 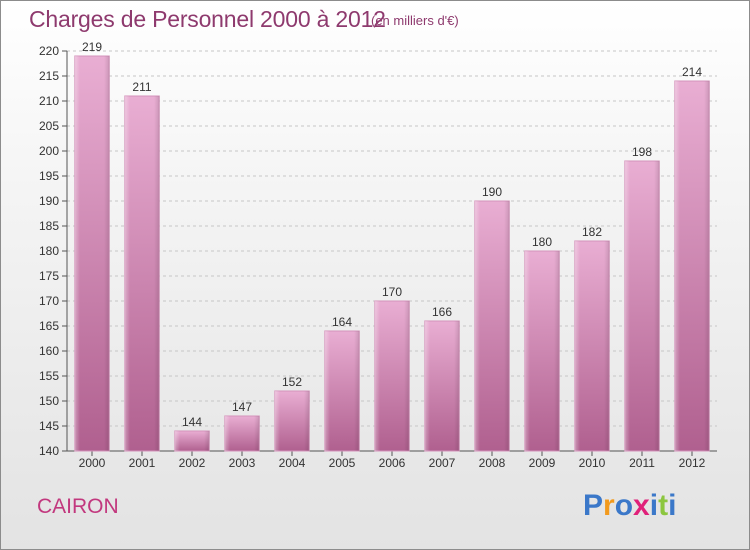 I want to click on y-tick-label: 200, so click(x=49, y=151).